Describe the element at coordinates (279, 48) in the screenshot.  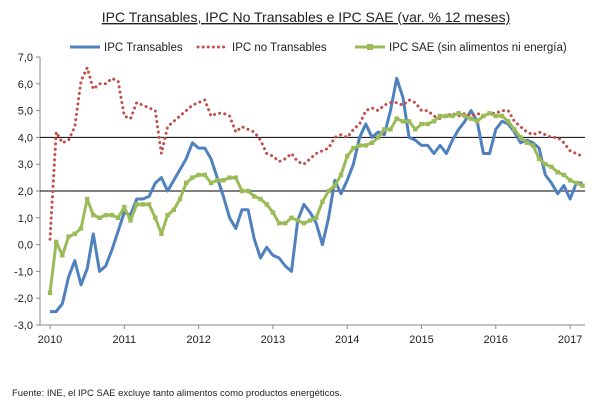
I see `legend-label: IPC no Transables` at that location.